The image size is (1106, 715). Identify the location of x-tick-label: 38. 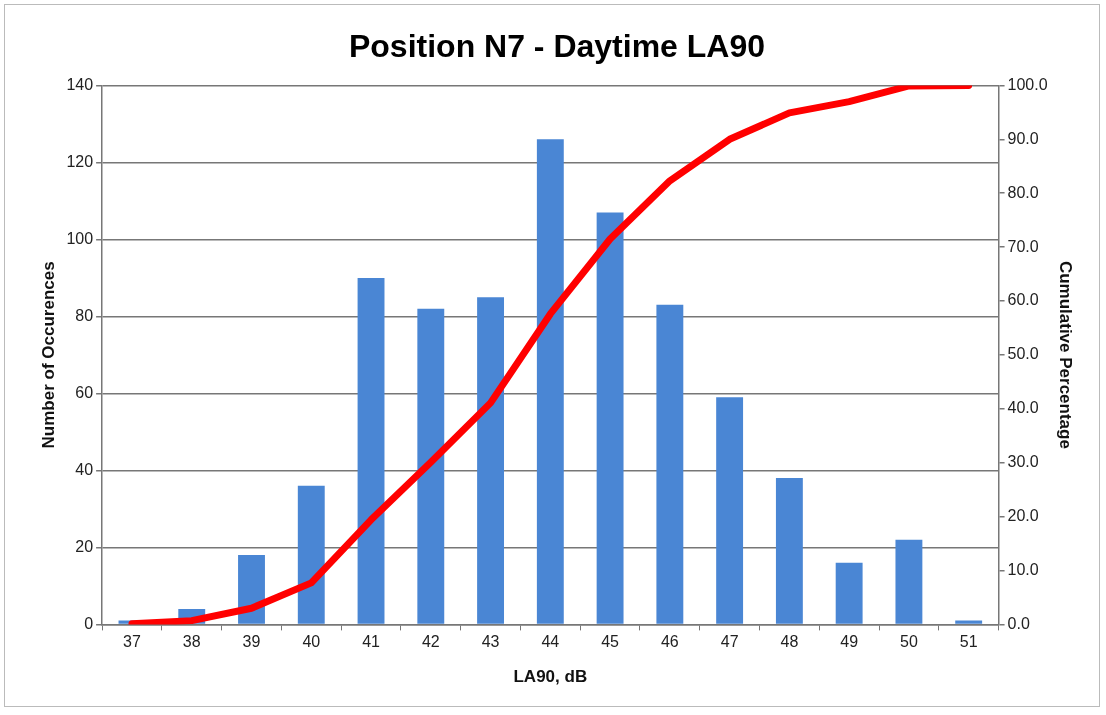
(191, 642).